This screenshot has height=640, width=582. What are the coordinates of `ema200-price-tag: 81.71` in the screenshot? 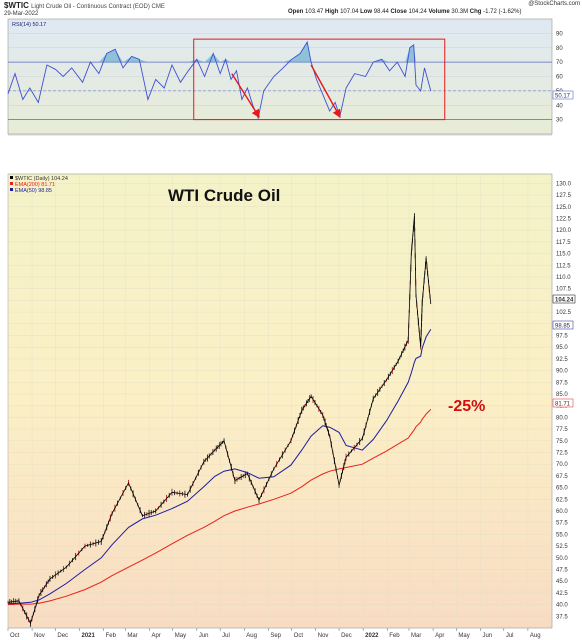 It's located at (563, 402).